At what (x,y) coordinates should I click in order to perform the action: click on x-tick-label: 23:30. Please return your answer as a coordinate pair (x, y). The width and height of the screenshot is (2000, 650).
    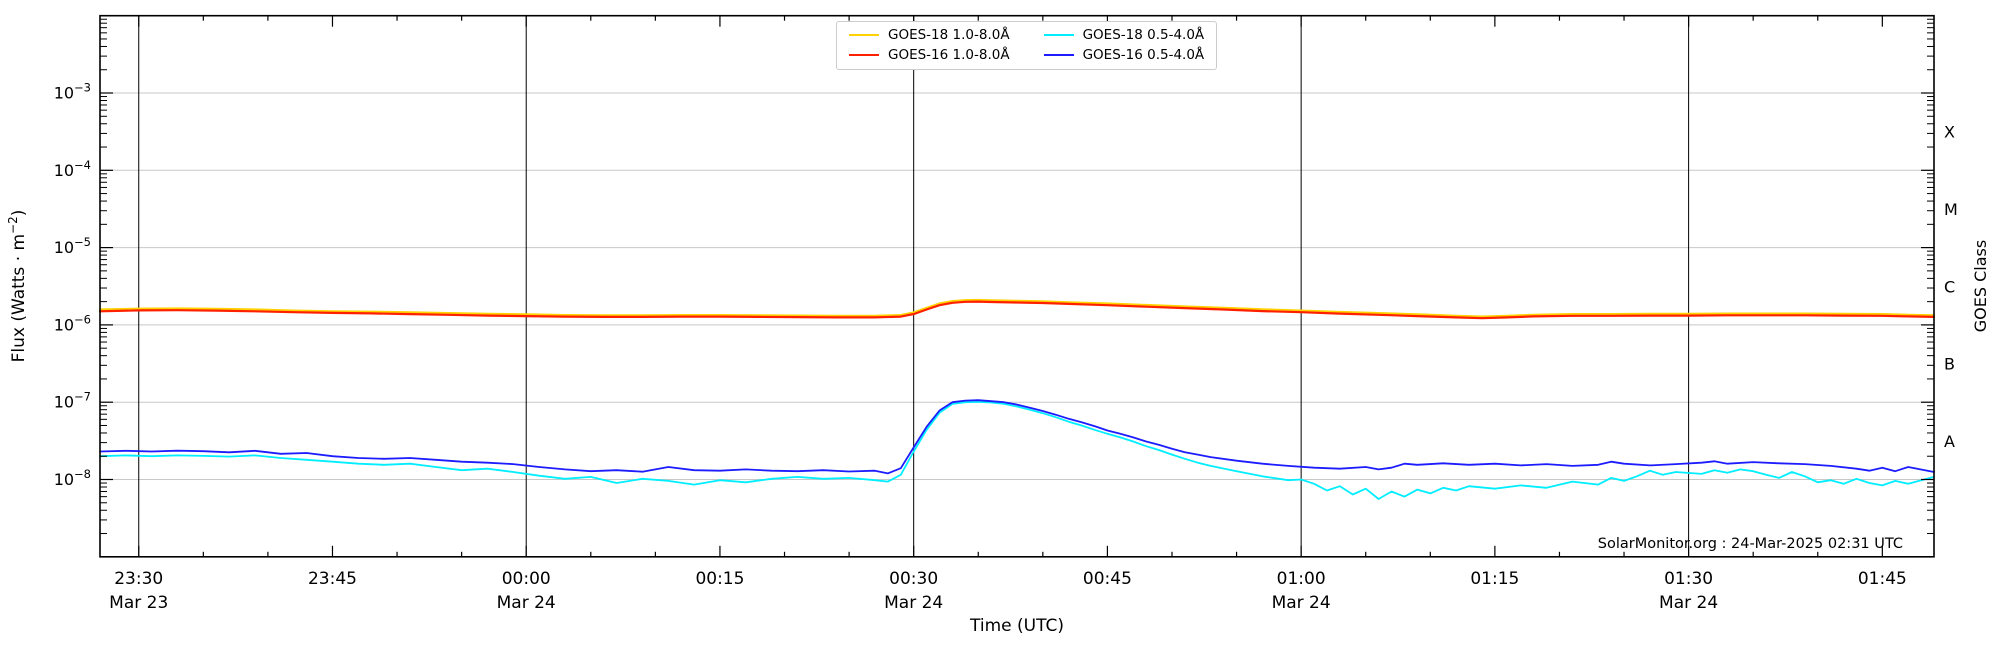
    Looking at the image, I should click on (138, 579).